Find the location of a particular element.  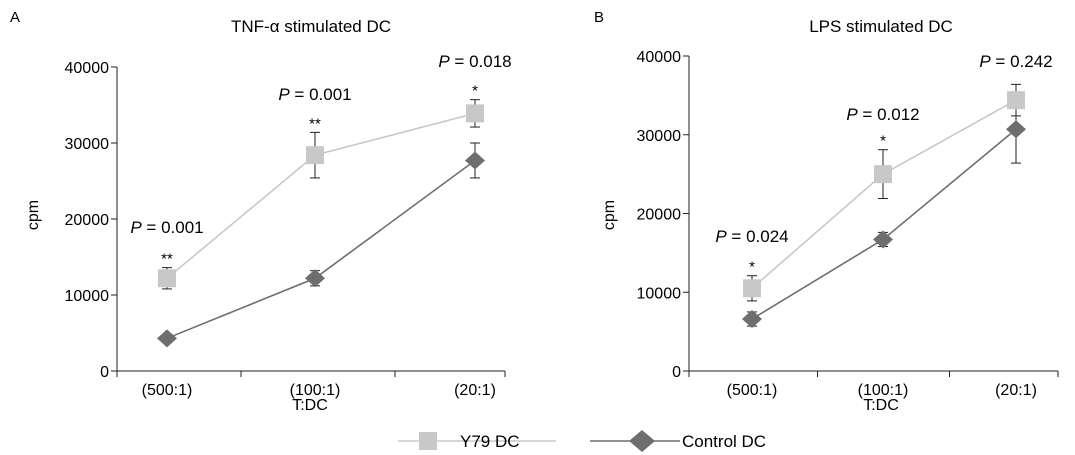

legend-diamond-marker is located at coordinates (642, 441).